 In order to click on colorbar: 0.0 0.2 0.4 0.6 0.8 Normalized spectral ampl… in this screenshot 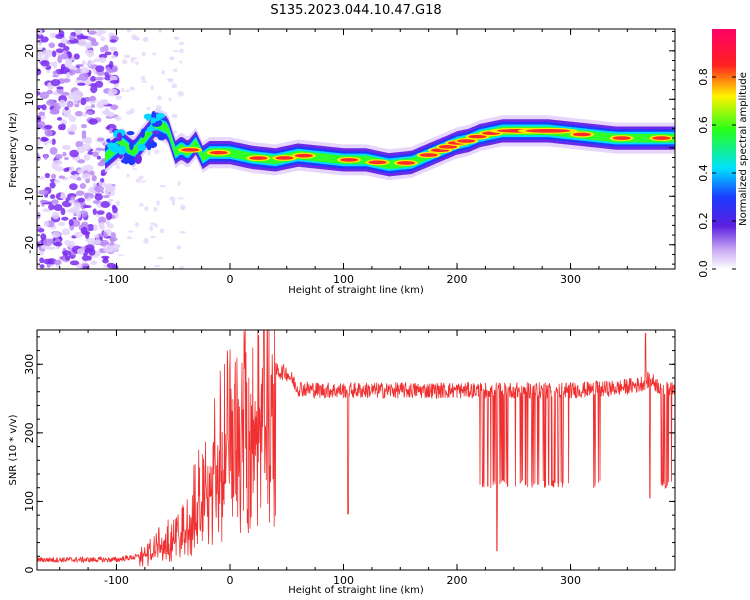, I will do `click(723, 153)`.